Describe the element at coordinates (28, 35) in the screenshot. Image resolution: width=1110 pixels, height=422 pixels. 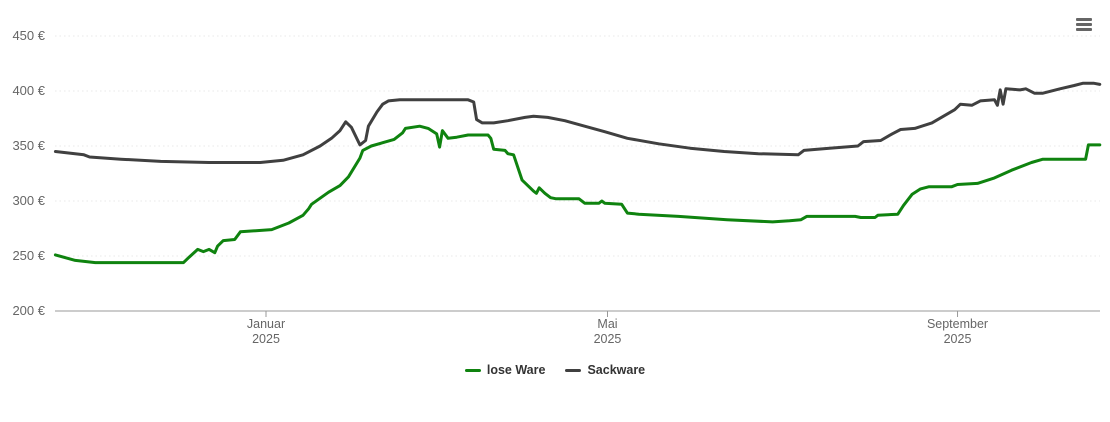
I see `y-axis-label: 450 €` at that location.